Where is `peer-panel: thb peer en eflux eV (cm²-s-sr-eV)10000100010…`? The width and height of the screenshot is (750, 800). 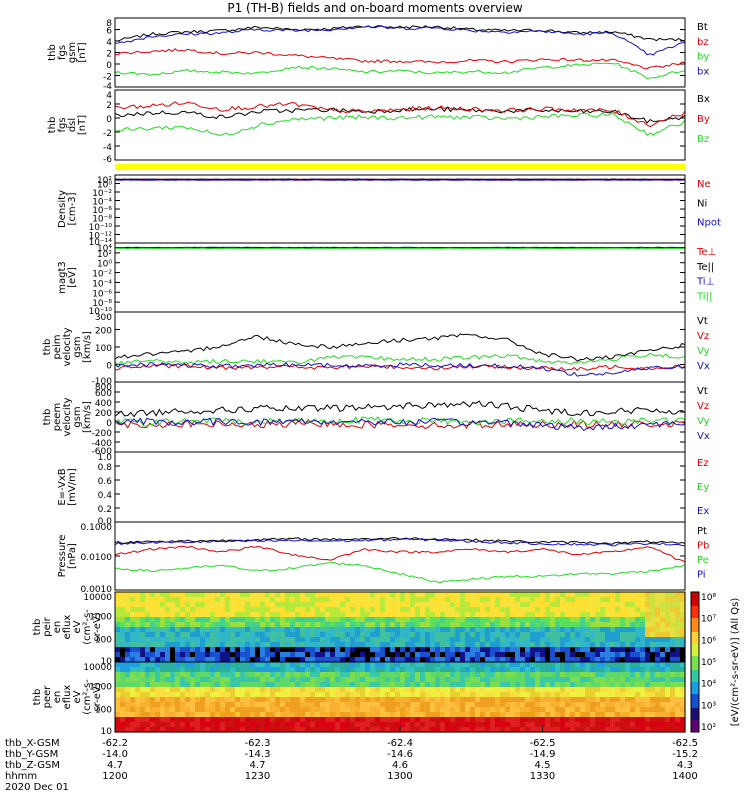 peer-panel: thb peer en eflux eV (cm²-s-sr-eV)10000100010… is located at coordinates (359, 699).